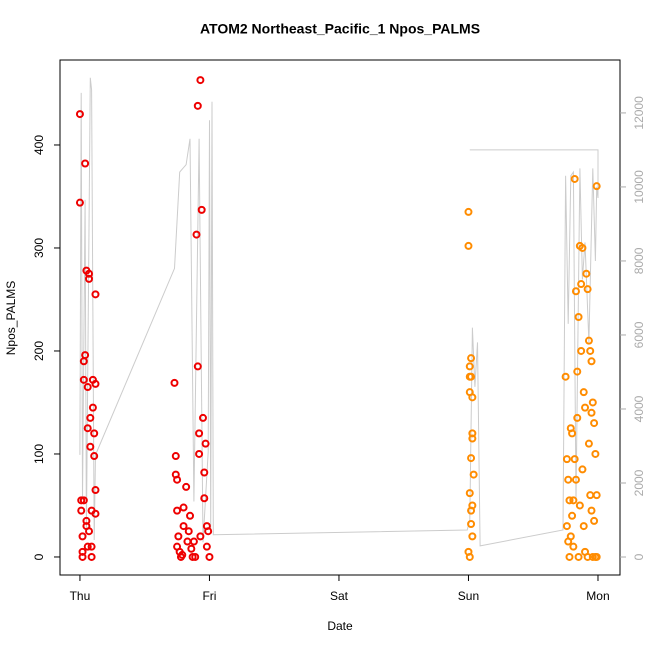 This screenshot has width=650, height=650. What do you see at coordinates (11, 318) in the screenshot?
I see `y-axis-label: Npos_PALMS` at bounding box center [11, 318].